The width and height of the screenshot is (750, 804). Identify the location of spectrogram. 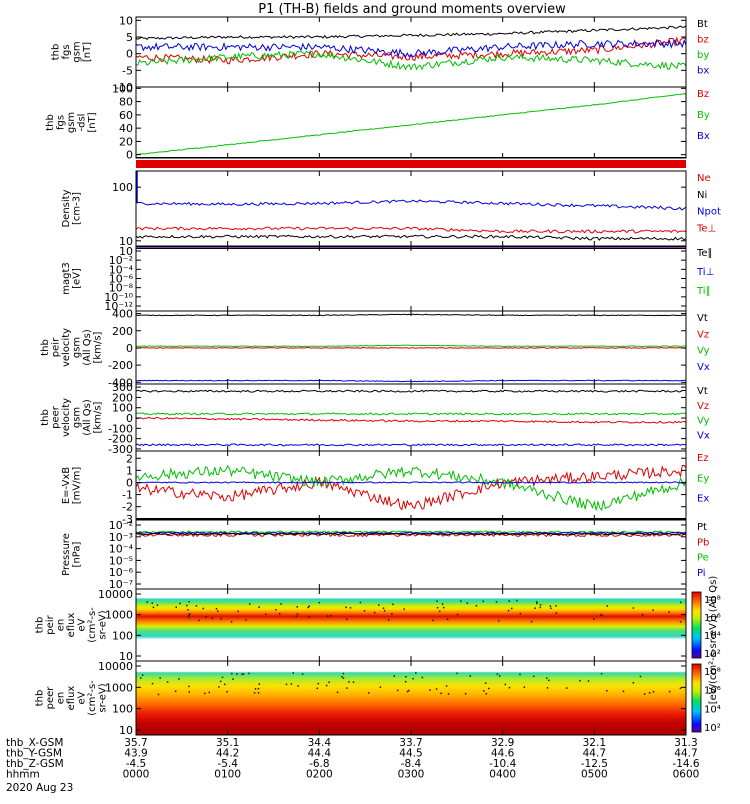
(411, 625).